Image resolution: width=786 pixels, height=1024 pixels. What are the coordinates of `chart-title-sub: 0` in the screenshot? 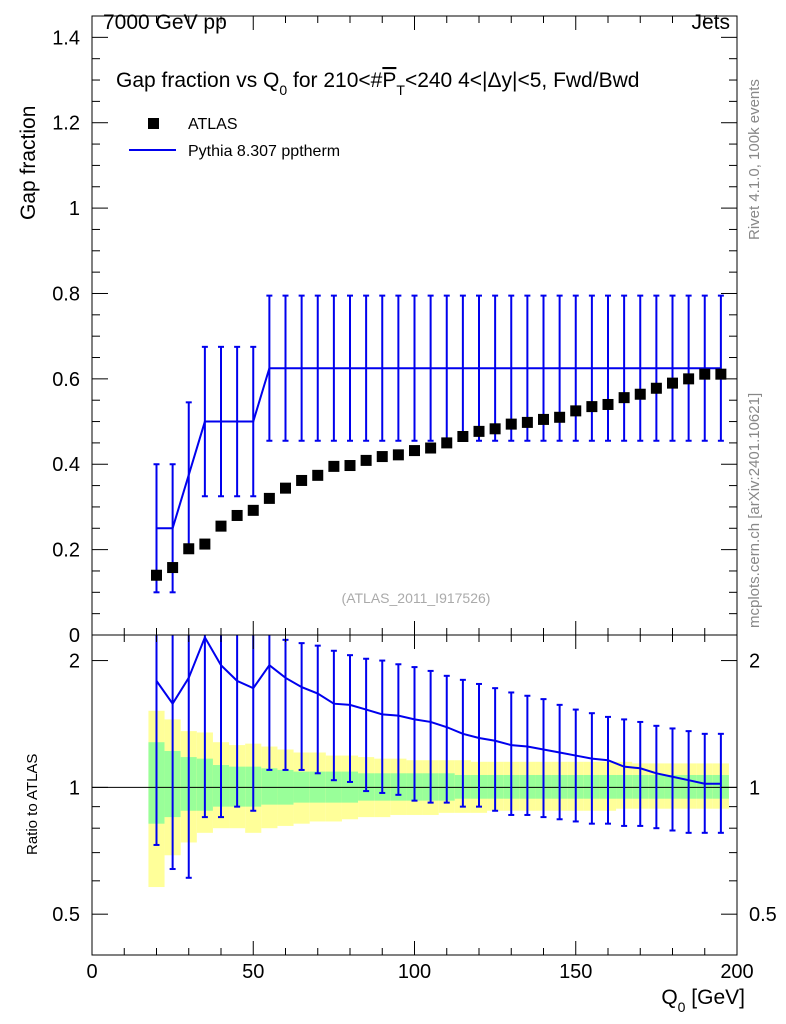 It's located at (283, 90).